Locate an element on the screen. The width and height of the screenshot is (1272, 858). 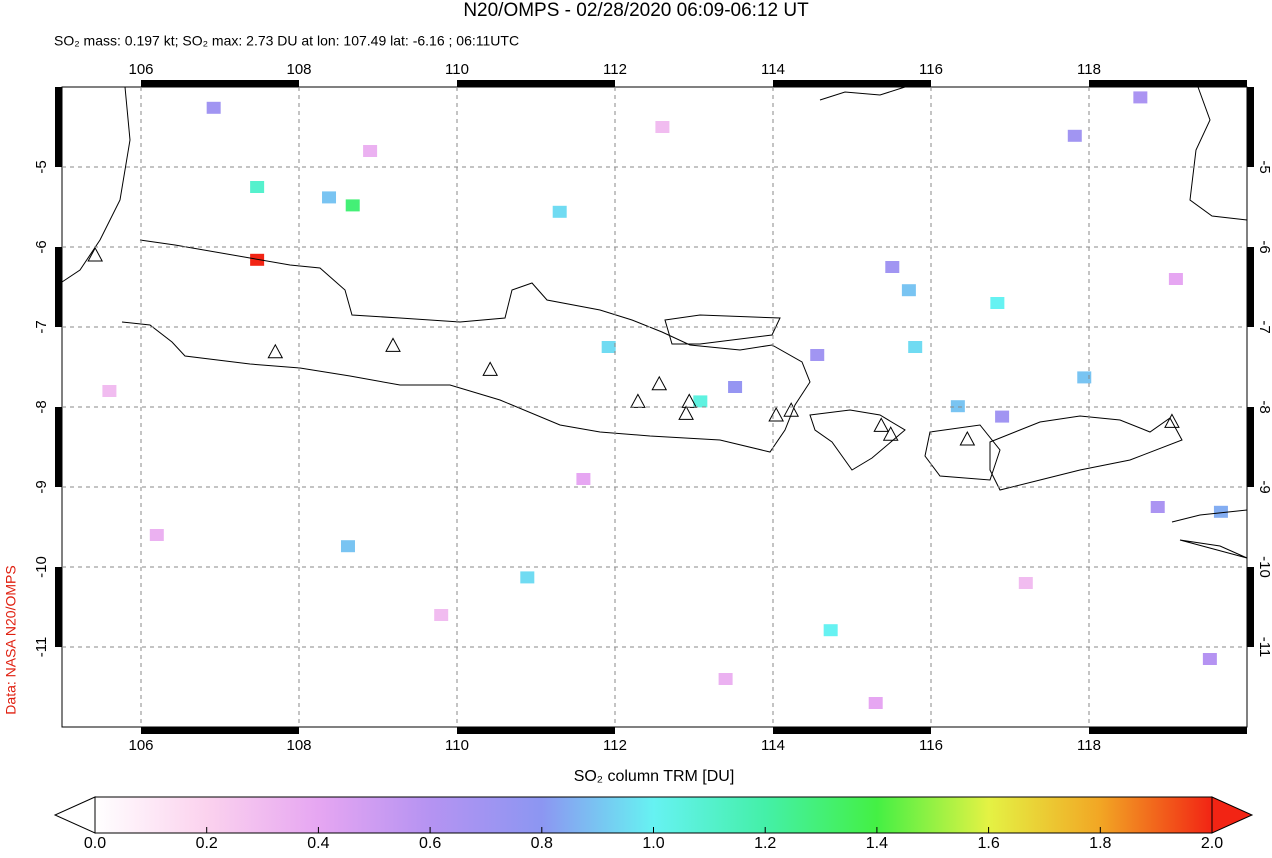
chart-title: N20/OMPS - 02/28/2020 06:09-06:12 UT is located at coordinates (636, 10).